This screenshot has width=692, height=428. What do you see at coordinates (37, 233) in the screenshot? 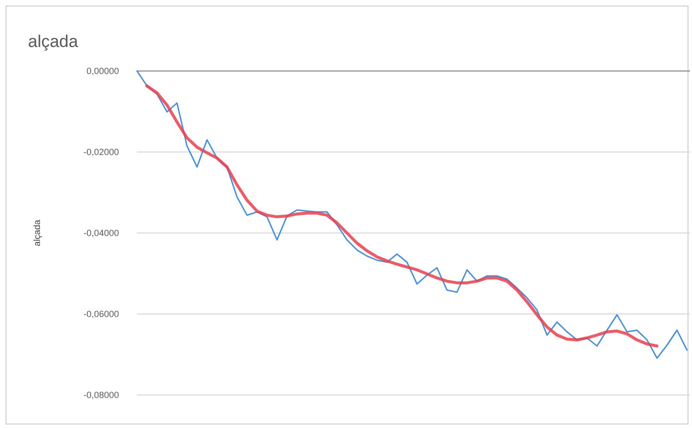
I see `y-axis-title: alçada` at bounding box center [37, 233].